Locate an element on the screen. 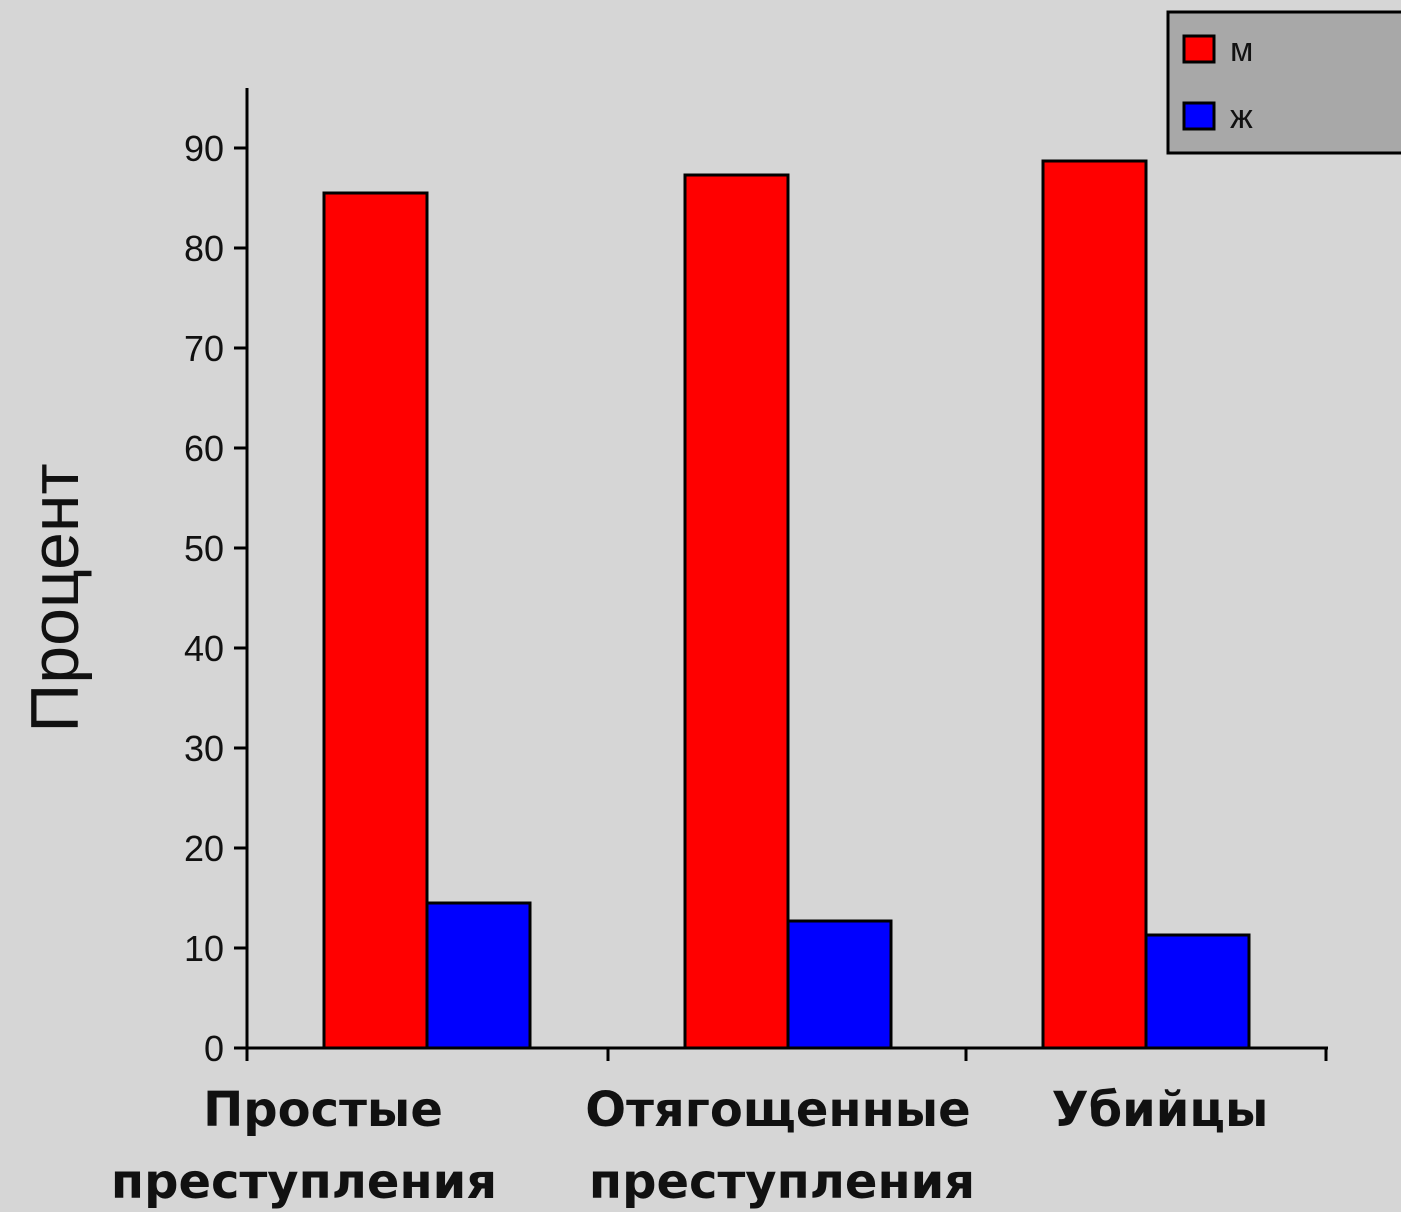  legend-swatch-male is located at coordinates (1199, 49).